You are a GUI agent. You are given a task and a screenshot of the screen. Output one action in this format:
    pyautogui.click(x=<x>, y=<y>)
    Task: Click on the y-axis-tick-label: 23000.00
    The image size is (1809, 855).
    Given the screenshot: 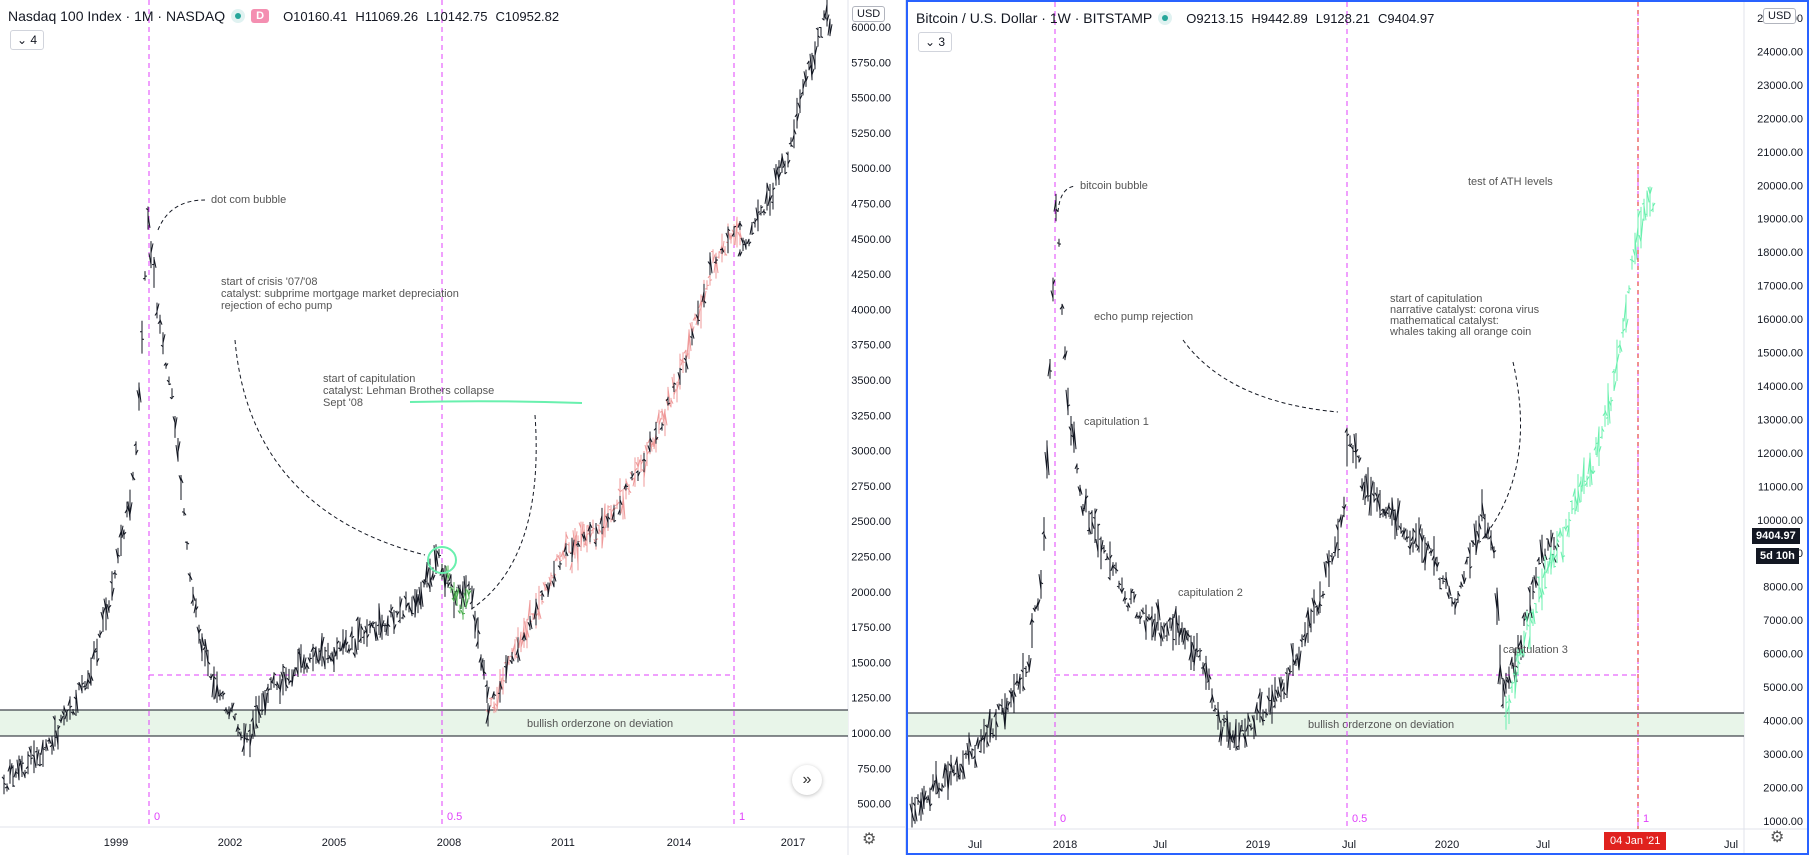 What is the action you would take?
    pyautogui.click(x=1780, y=86)
    